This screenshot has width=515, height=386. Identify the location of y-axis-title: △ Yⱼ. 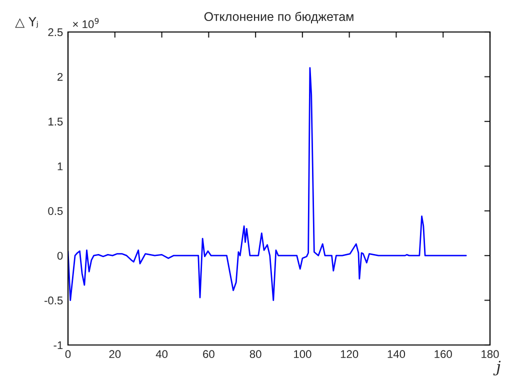
(26, 22).